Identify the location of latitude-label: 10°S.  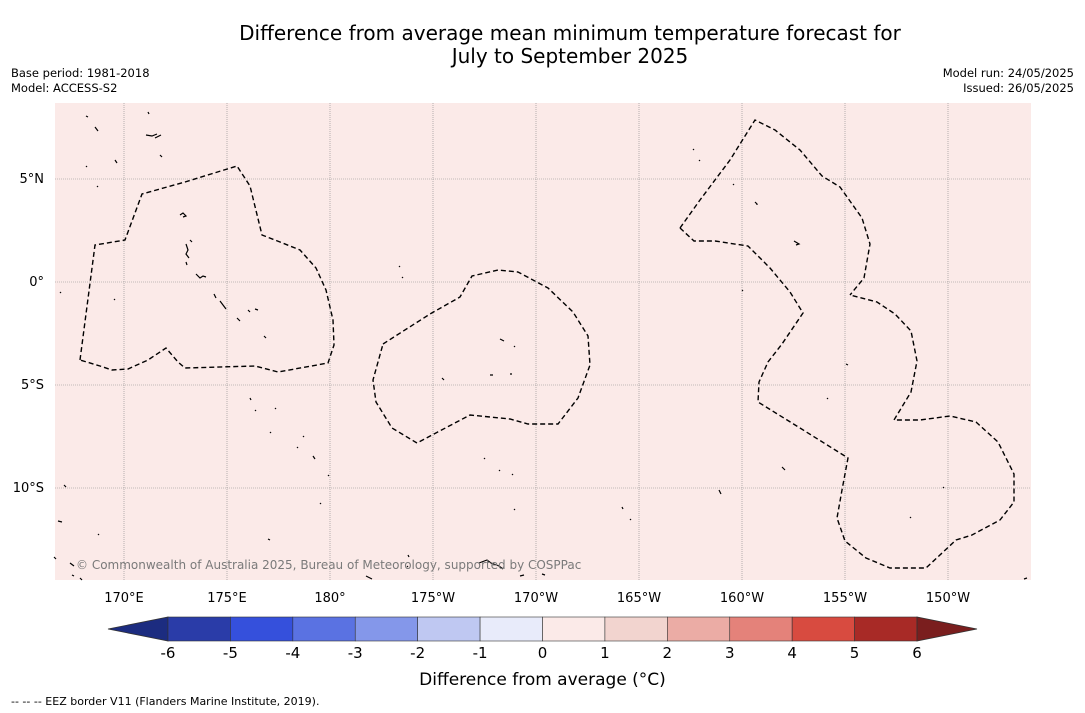
(28, 488).